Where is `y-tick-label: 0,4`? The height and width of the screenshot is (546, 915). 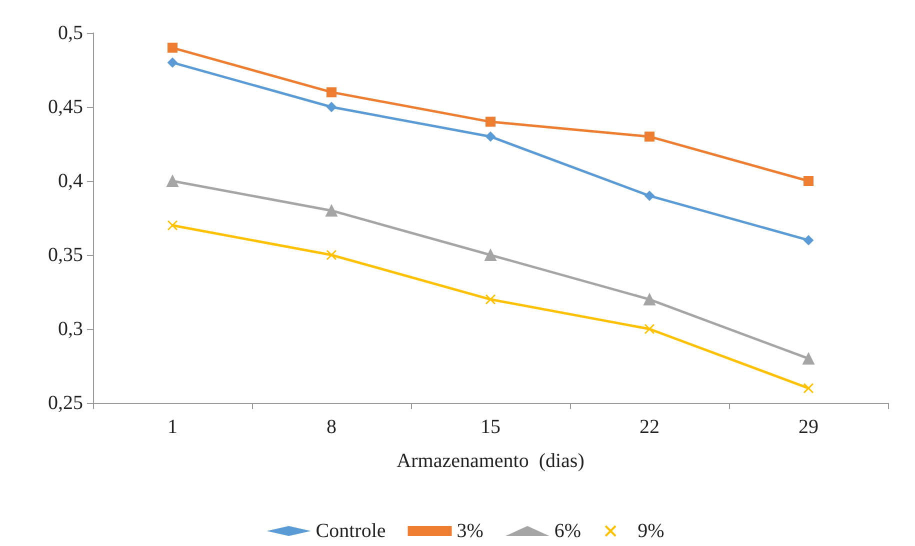
y-tick-label: 0,4 is located at coordinates (70, 181).